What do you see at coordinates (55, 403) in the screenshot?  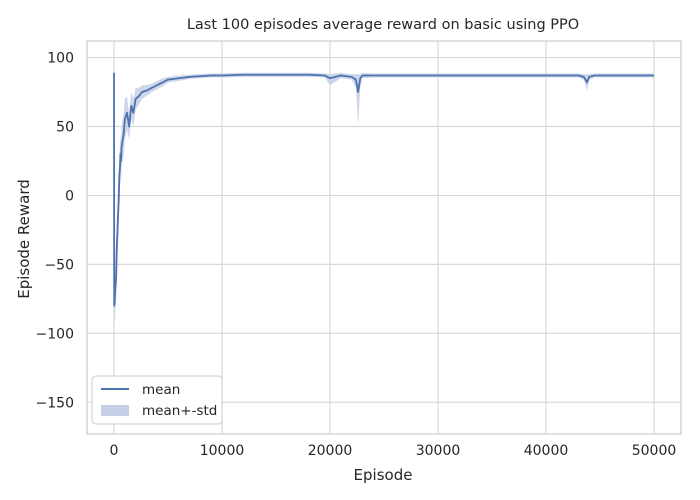 I see `y-tick-label: −150` at bounding box center [55, 403].